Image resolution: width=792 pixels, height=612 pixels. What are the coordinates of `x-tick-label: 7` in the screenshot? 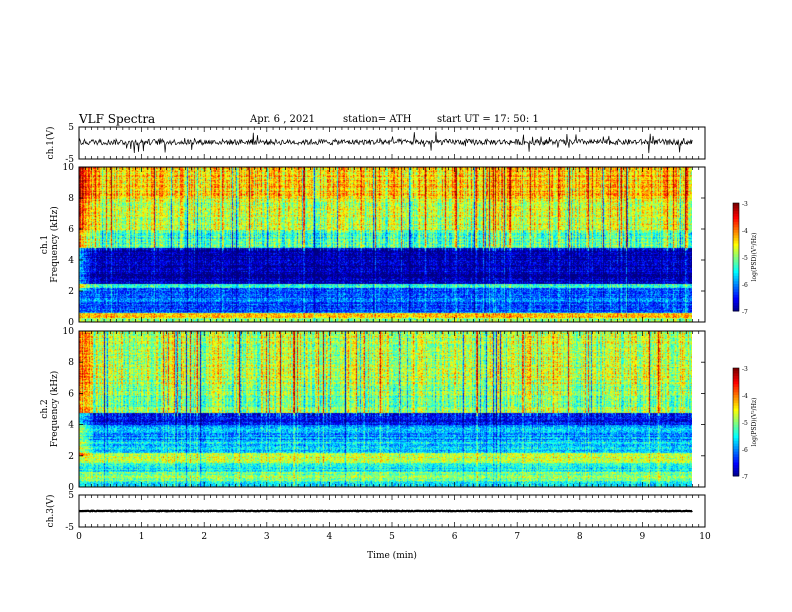 It's located at (517, 537).